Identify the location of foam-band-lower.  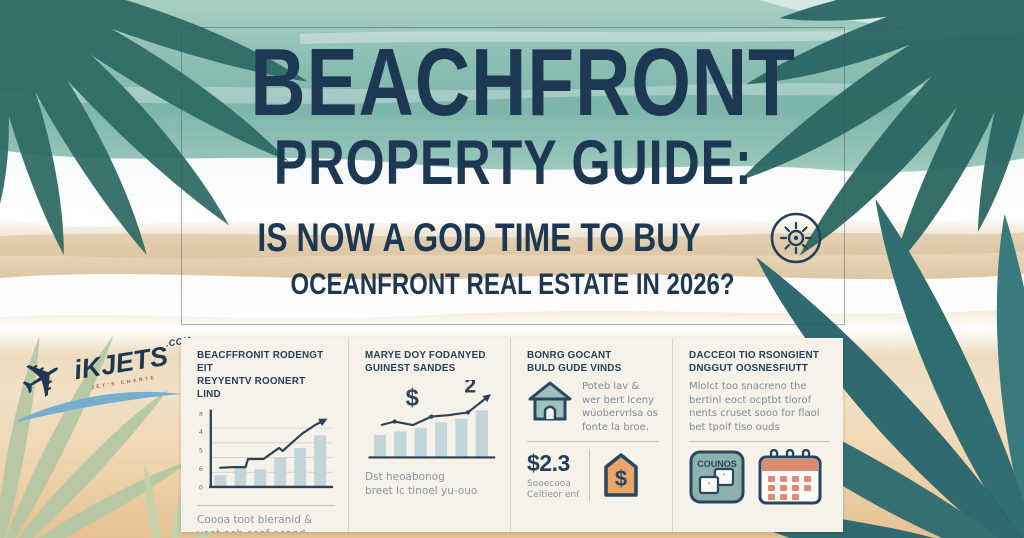
(512, 296).